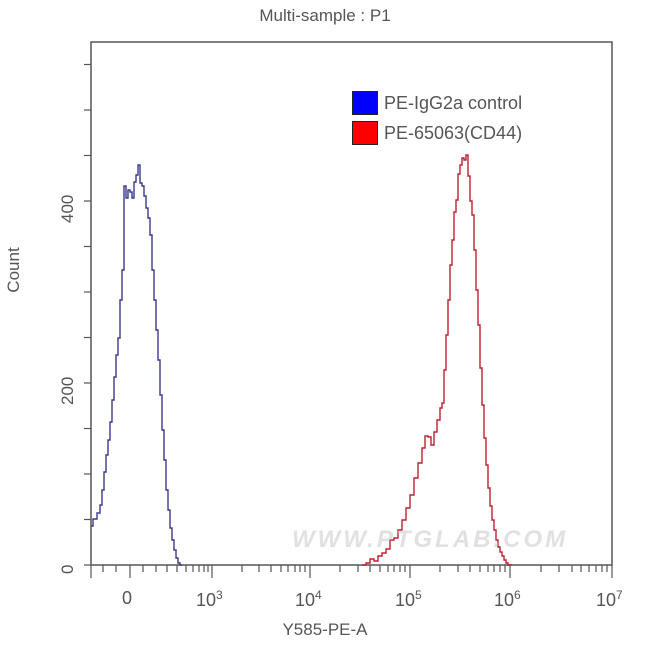  What do you see at coordinates (453, 102) in the screenshot?
I see `legend-label: PE-IgG2a control` at bounding box center [453, 102].